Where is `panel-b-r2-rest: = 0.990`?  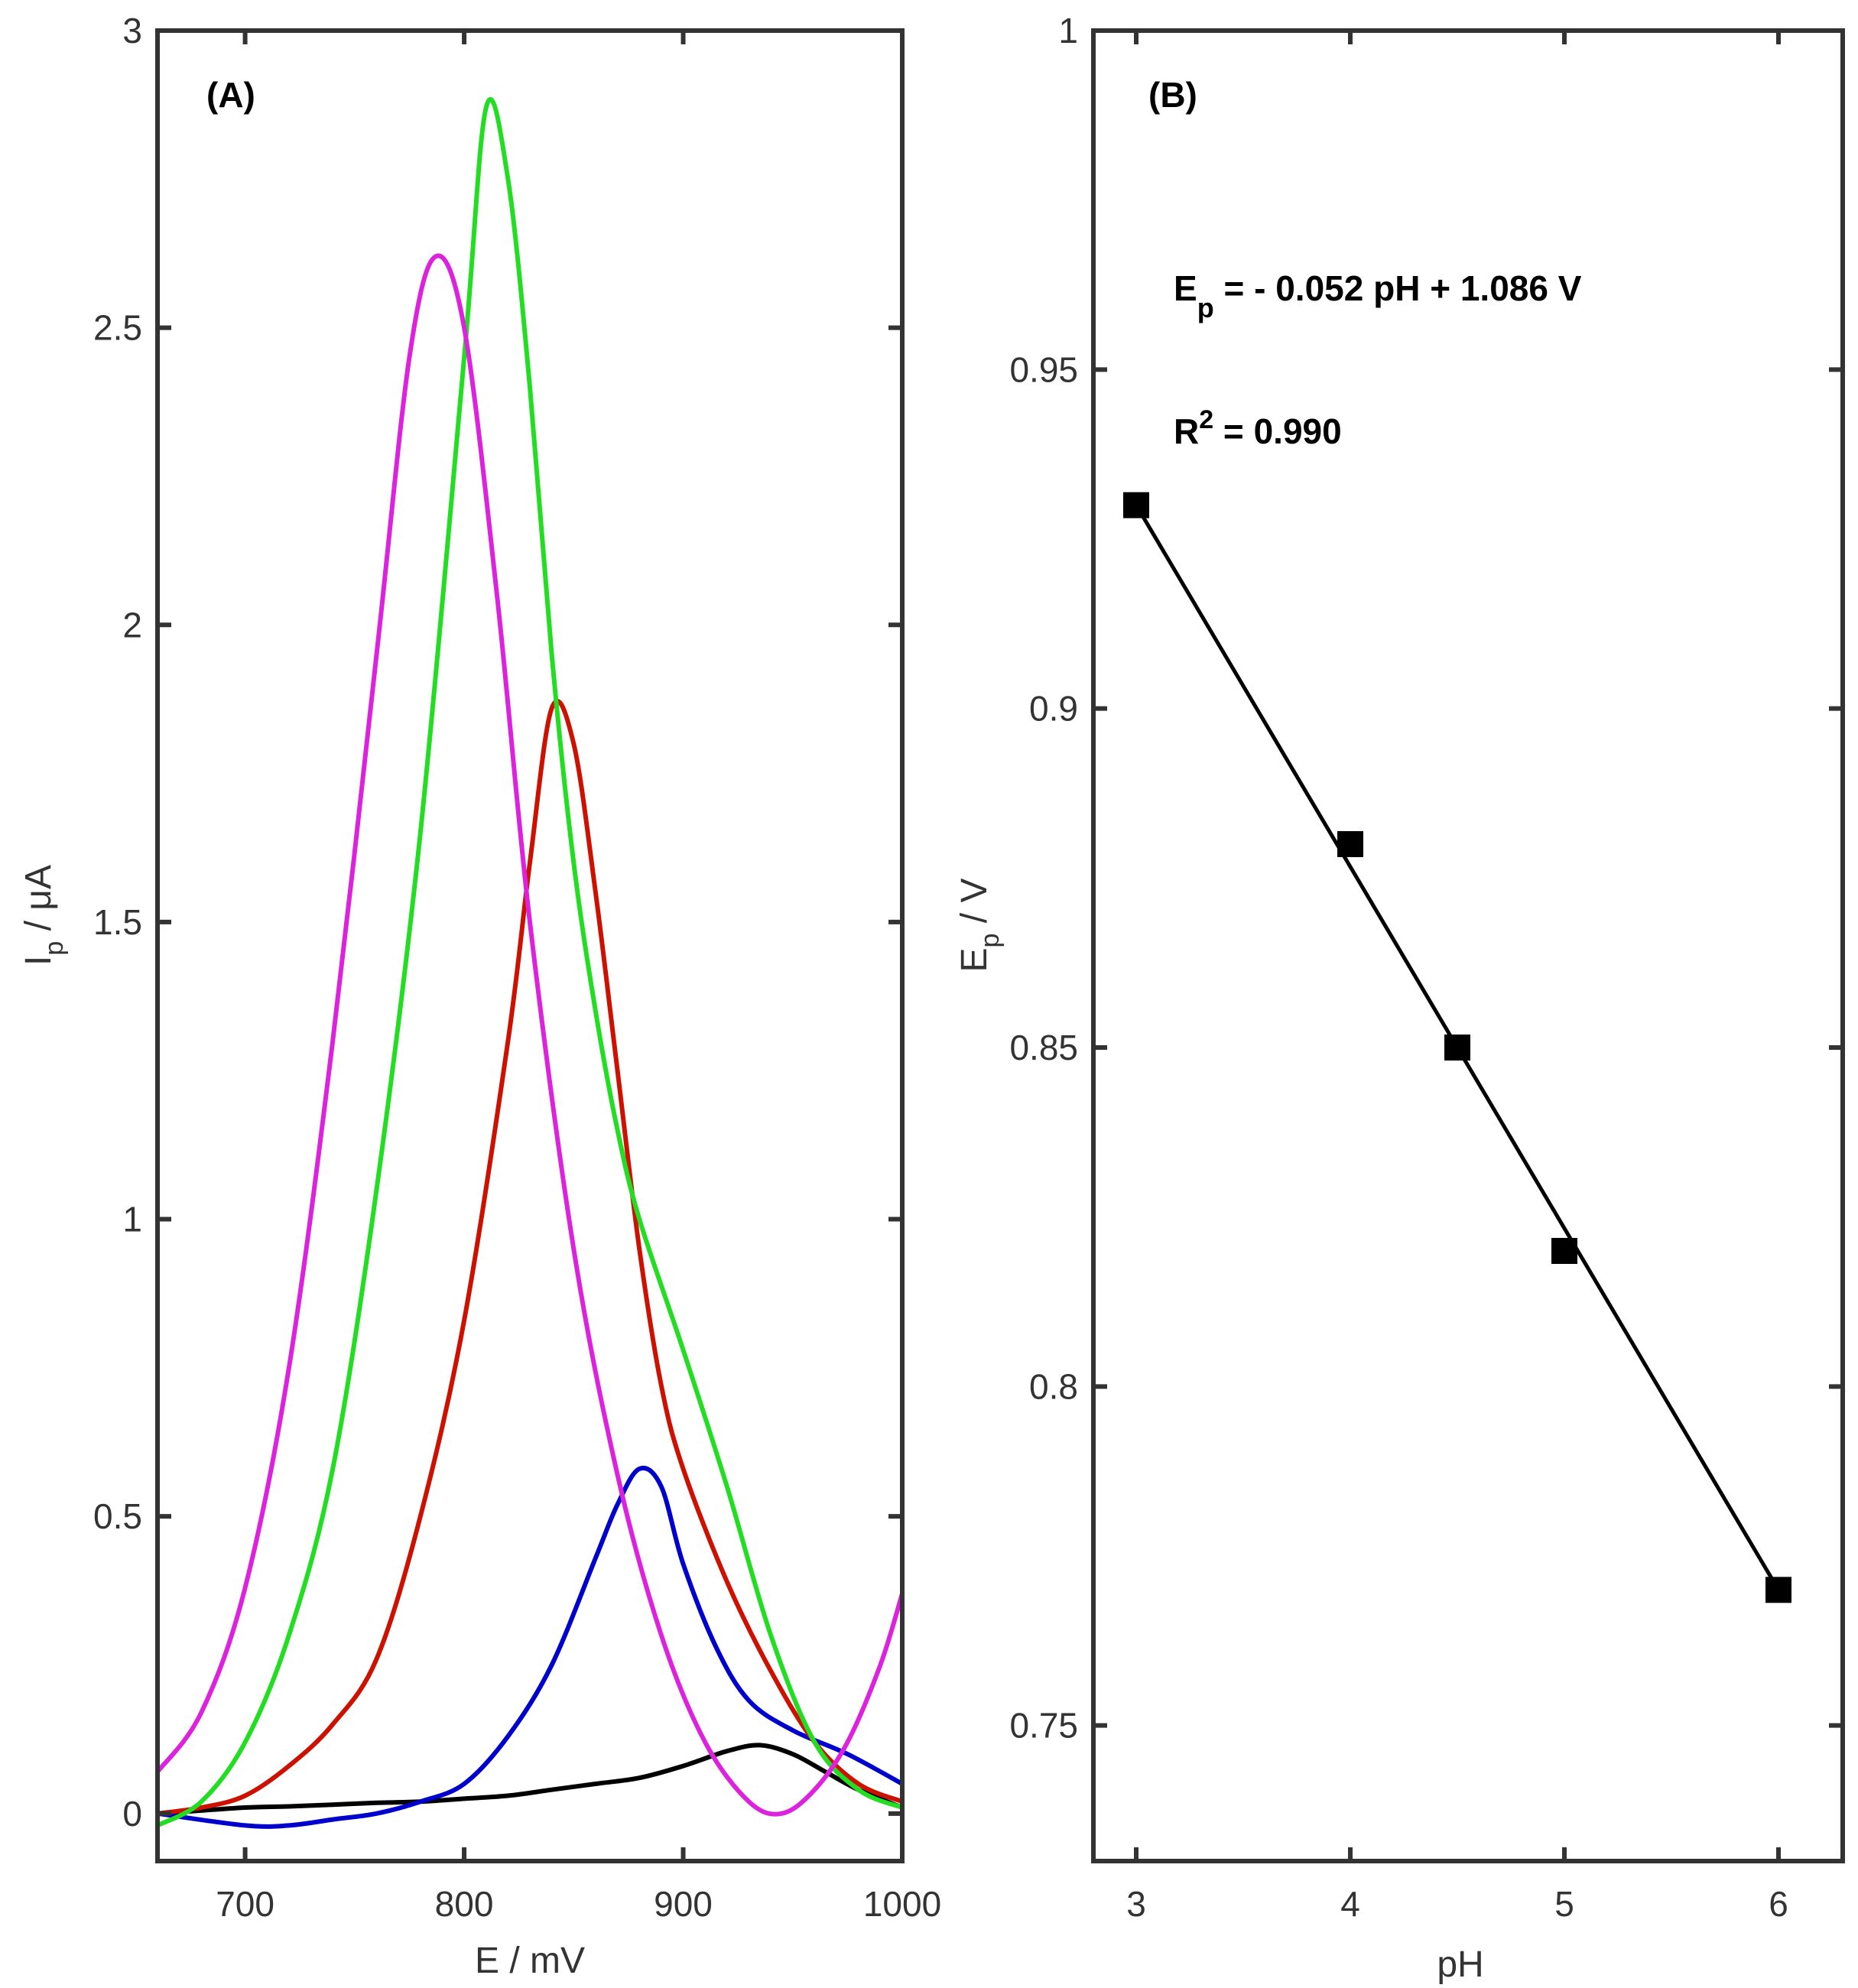 panel-b-r2-rest: = 0.990 is located at coordinates (1277, 431).